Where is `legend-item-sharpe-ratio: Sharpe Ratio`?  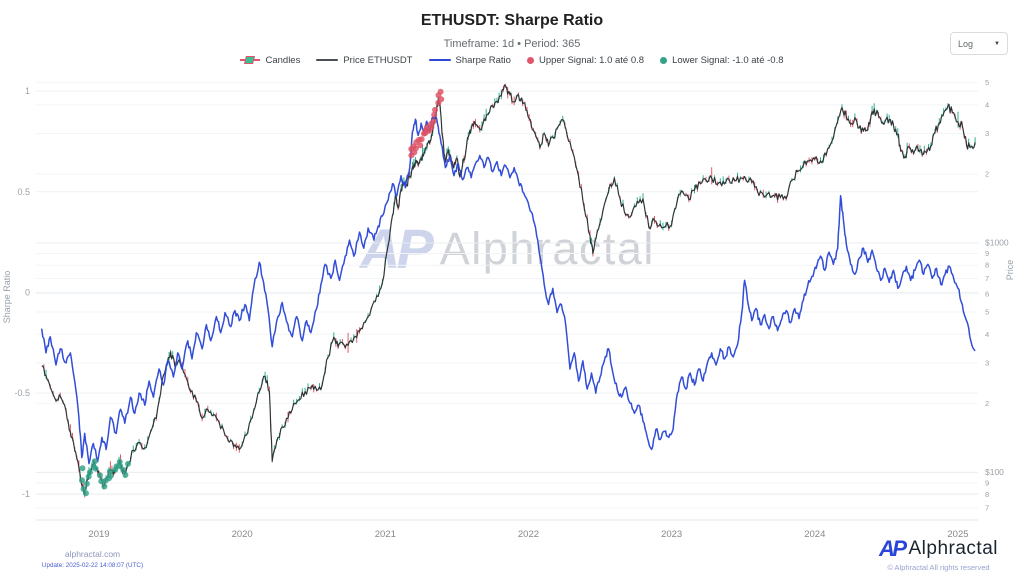 legend-item-sharpe-ratio: Sharpe Ratio is located at coordinates (469, 60).